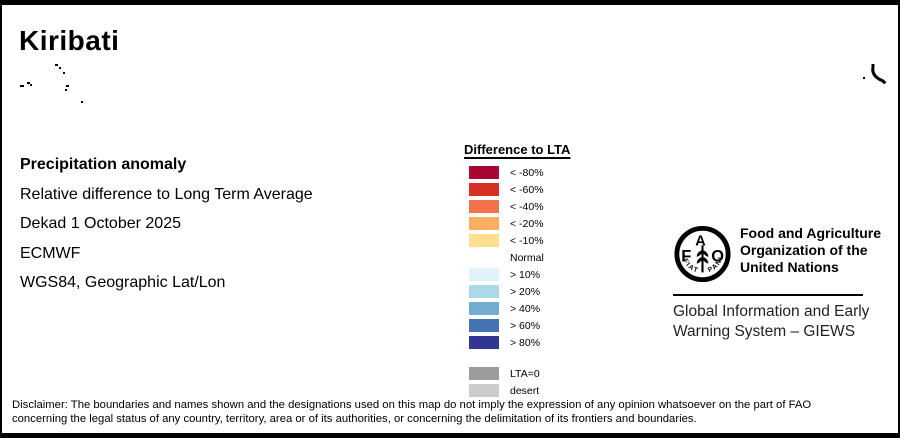  Describe the element at coordinates (804, 250) in the screenshot. I see `fao-org-line: Organization of the` at that location.